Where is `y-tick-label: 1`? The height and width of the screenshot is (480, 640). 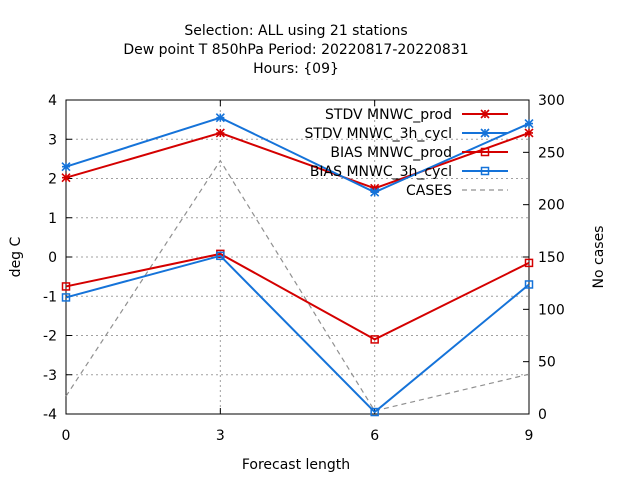
y-tick-label: 1 is located at coordinates (52, 219).